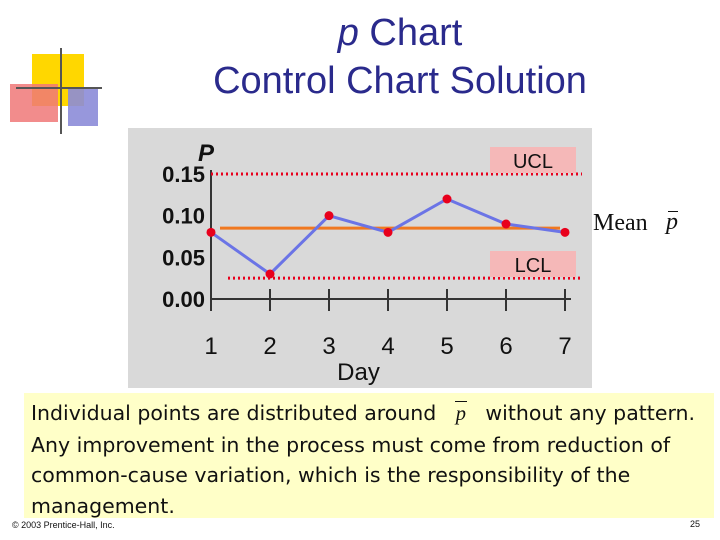 The height and width of the screenshot is (540, 720). I want to click on slide-subtitle: Control Chart Solution, so click(400, 81).